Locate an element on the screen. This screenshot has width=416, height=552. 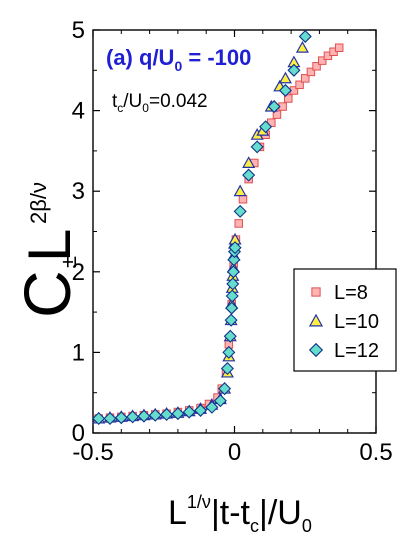
x-tick-label: -0.5 is located at coordinates (92, 452).